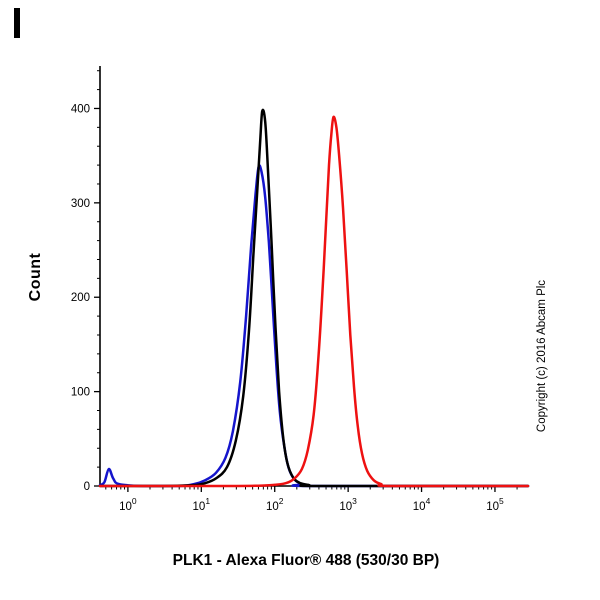  I want to click on y-tick-label: 0, so click(87, 487).